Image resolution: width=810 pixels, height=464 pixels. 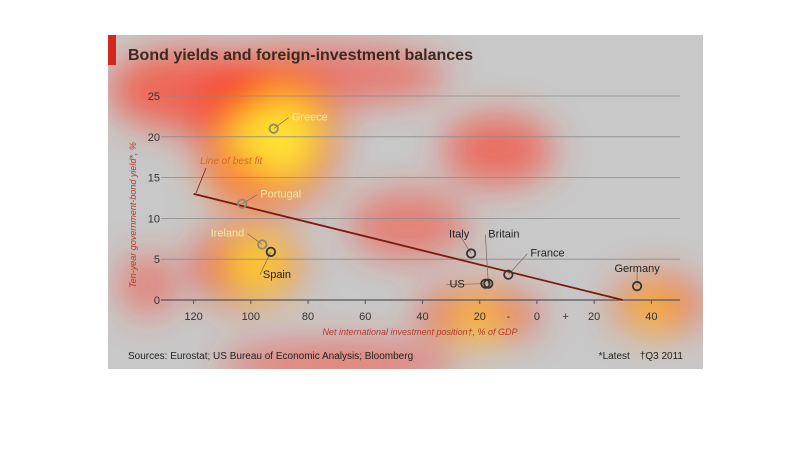 I want to click on point-france, so click(x=508, y=274).